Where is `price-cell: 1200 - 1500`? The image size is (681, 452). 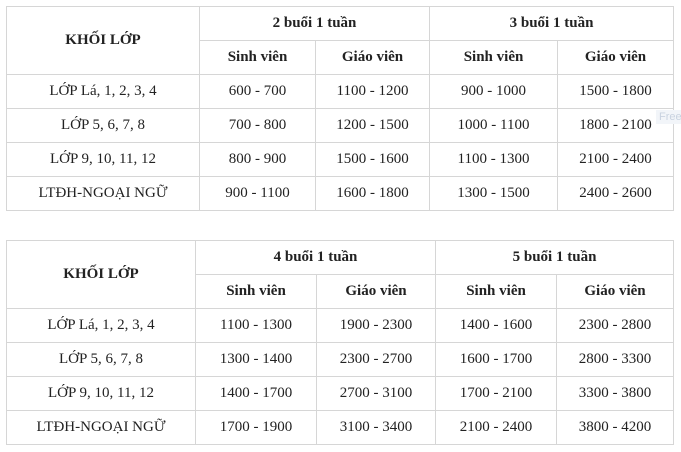 price-cell: 1200 - 1500 is located at coordinates (372, 125).